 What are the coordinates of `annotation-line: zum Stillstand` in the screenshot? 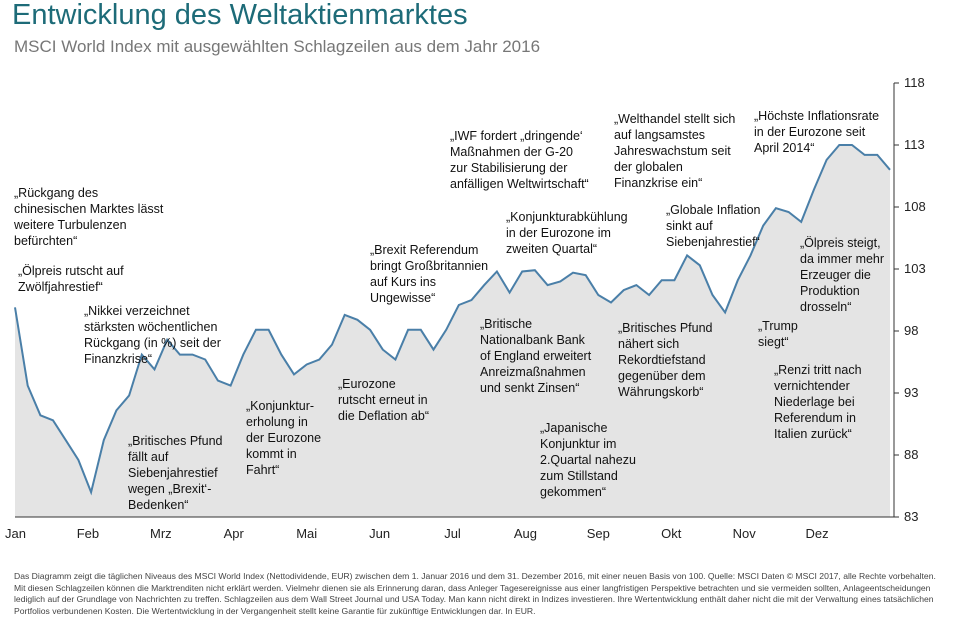 It's located at (579, 476).